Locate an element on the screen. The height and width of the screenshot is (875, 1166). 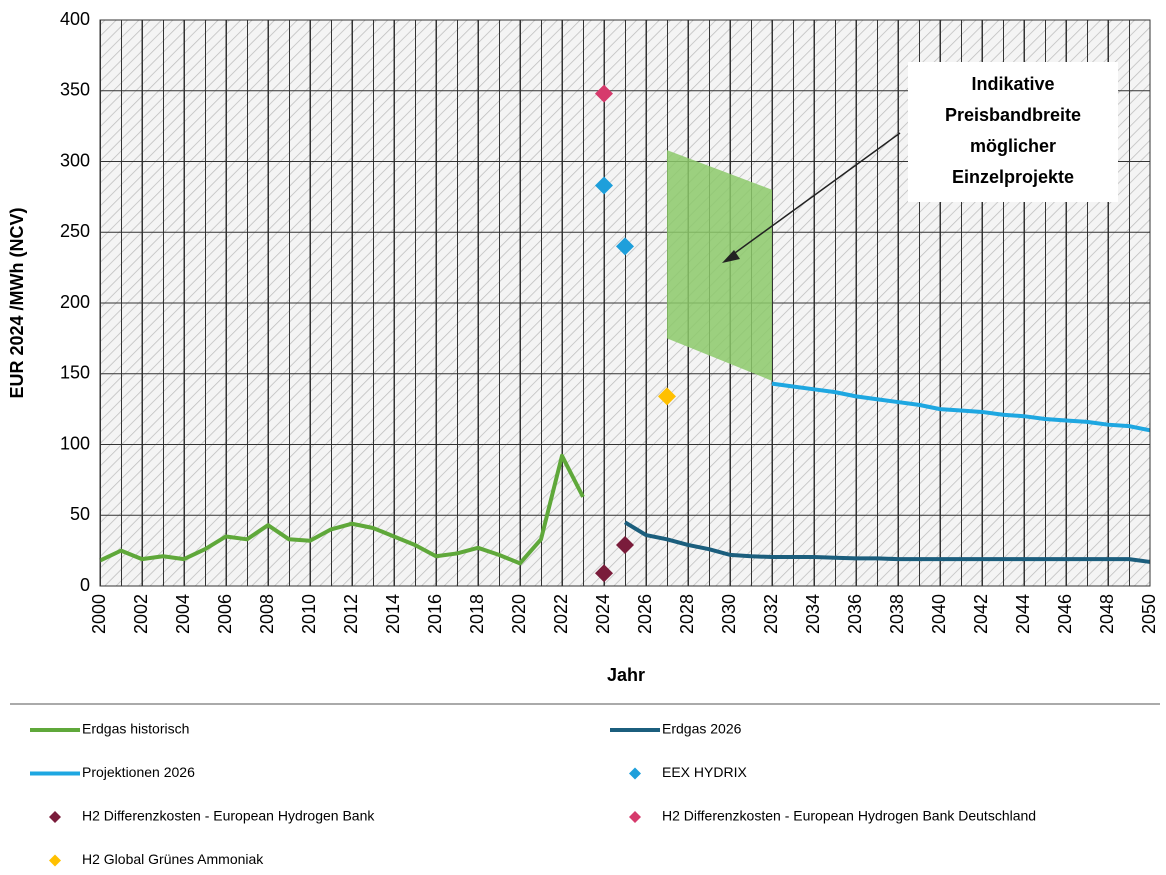
y-tick-label: 150 is located at coordinates (75, 373).